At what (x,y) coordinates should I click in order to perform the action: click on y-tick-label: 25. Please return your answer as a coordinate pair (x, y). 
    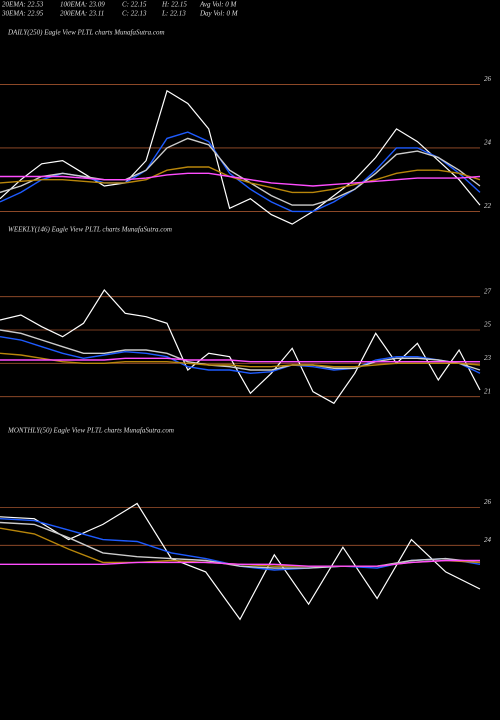
    Looking at the image, I should click on (488, 325).